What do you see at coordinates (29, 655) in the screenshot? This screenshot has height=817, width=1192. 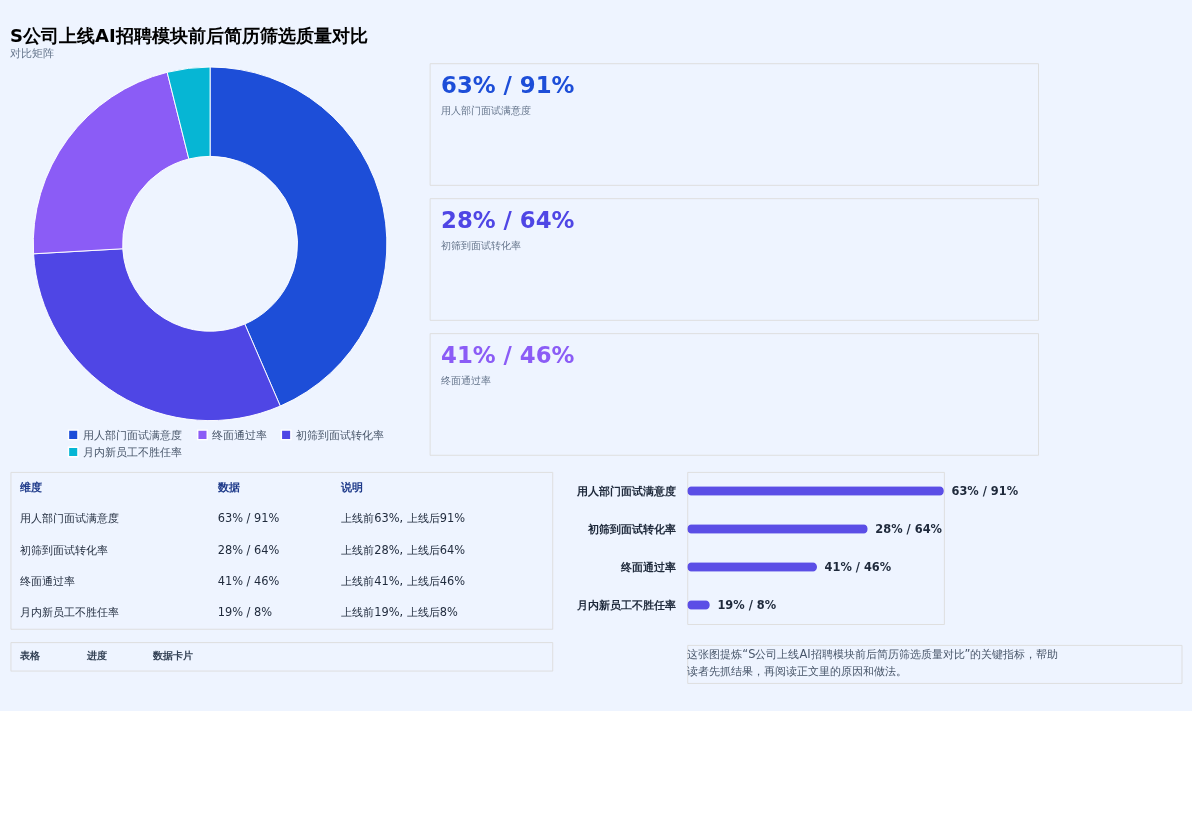 I see `text: 表格` at bounding box center [29, 655].